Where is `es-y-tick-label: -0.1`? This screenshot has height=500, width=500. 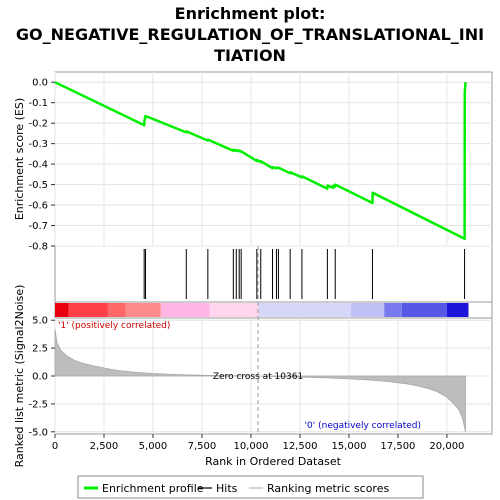
es-y-tick-label: -0.1 is located at coordinates (38, 103).